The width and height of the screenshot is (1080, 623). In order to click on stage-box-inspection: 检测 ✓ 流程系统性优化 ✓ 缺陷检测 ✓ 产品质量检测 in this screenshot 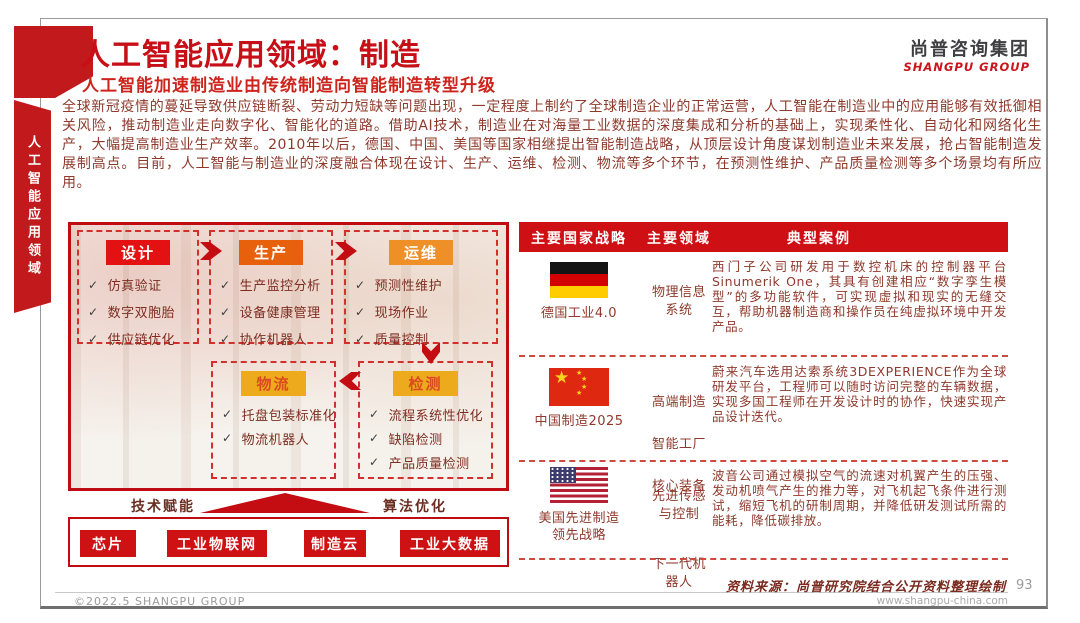, I will do `click(425, 420)`.